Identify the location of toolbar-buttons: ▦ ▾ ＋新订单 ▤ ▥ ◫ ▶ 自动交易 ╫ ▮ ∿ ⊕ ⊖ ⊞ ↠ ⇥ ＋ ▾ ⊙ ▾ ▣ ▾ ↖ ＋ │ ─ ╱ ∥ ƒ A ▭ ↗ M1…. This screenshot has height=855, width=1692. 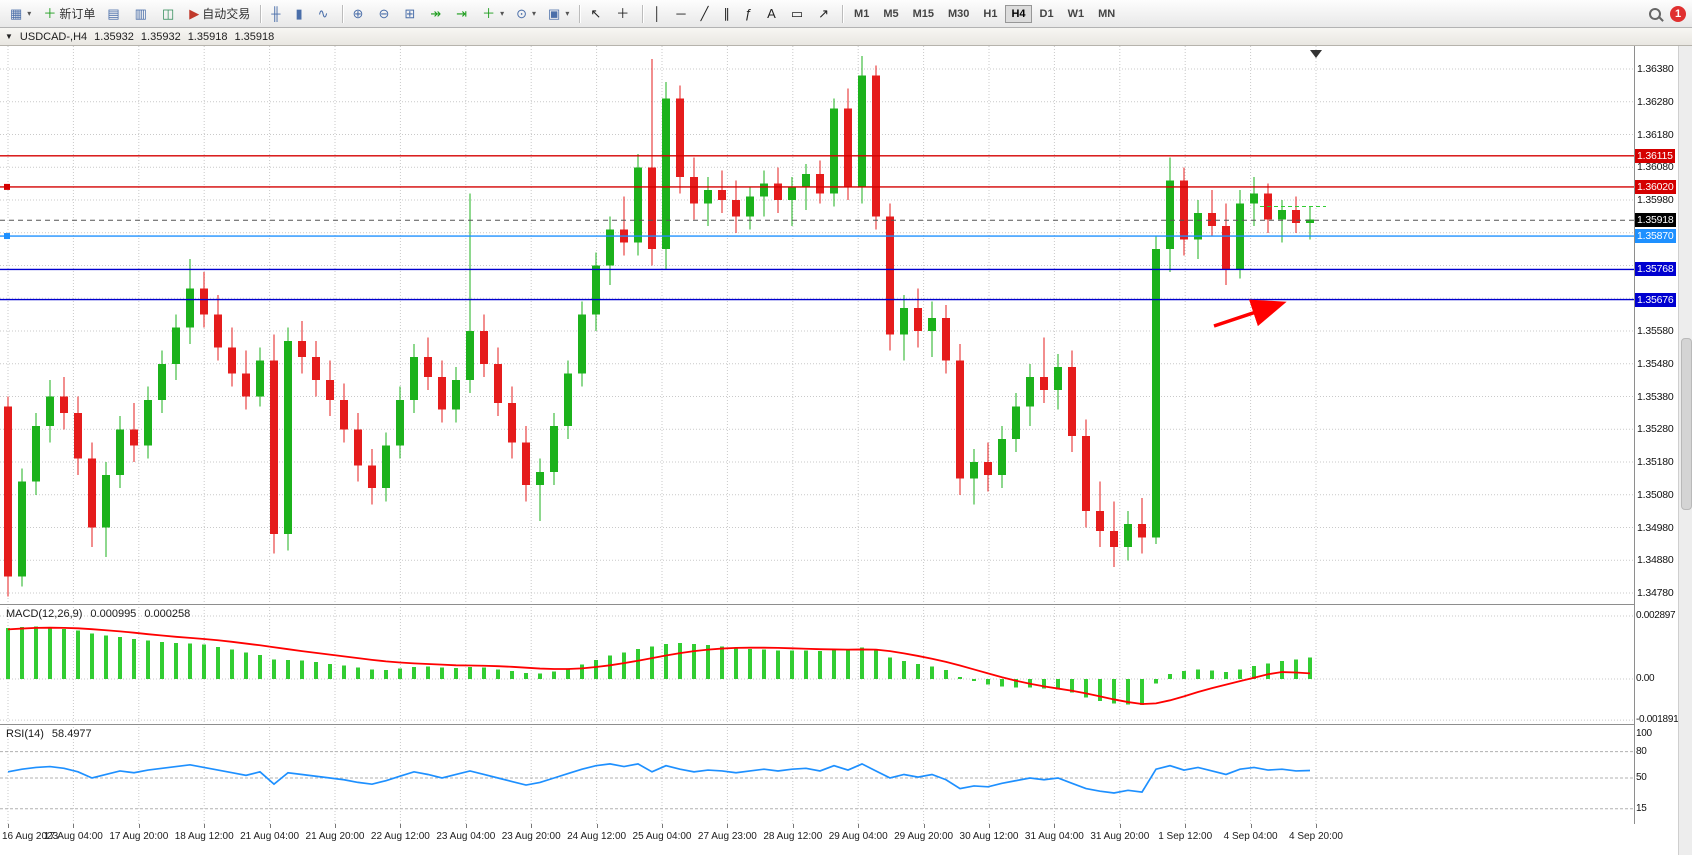
(846, 13).